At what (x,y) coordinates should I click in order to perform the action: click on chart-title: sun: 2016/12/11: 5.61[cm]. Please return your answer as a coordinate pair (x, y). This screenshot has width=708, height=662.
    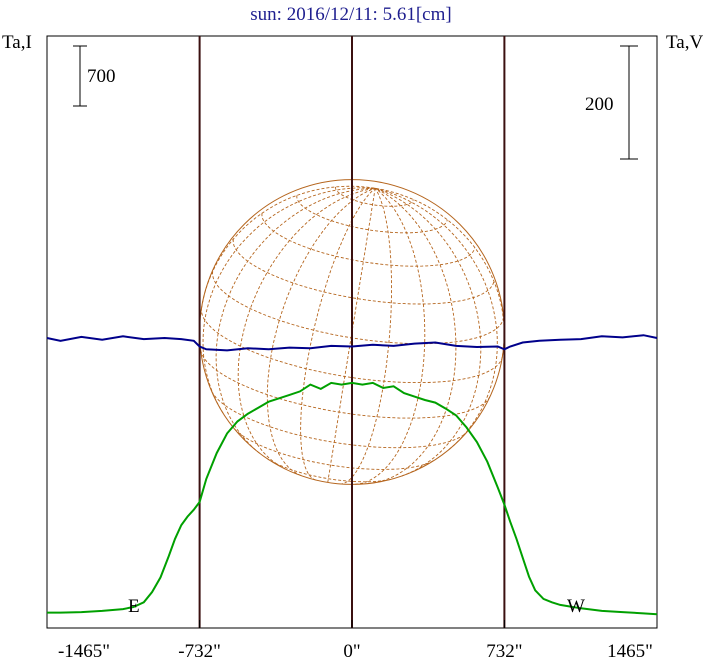
    Looking at the image, I should click on (350, 14).